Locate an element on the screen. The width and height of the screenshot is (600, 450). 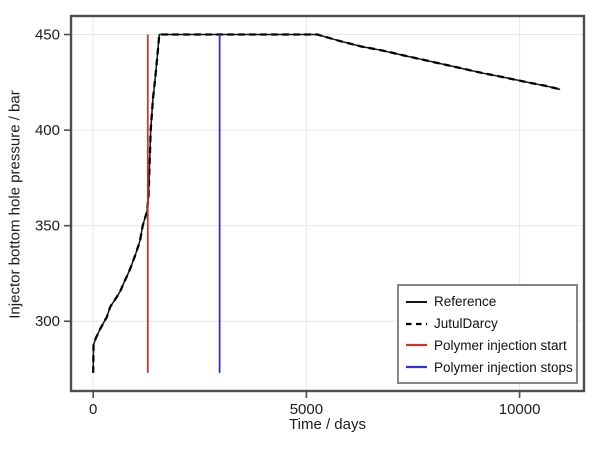
x-axis-label: Time / days is located at coordinates (327, 424).